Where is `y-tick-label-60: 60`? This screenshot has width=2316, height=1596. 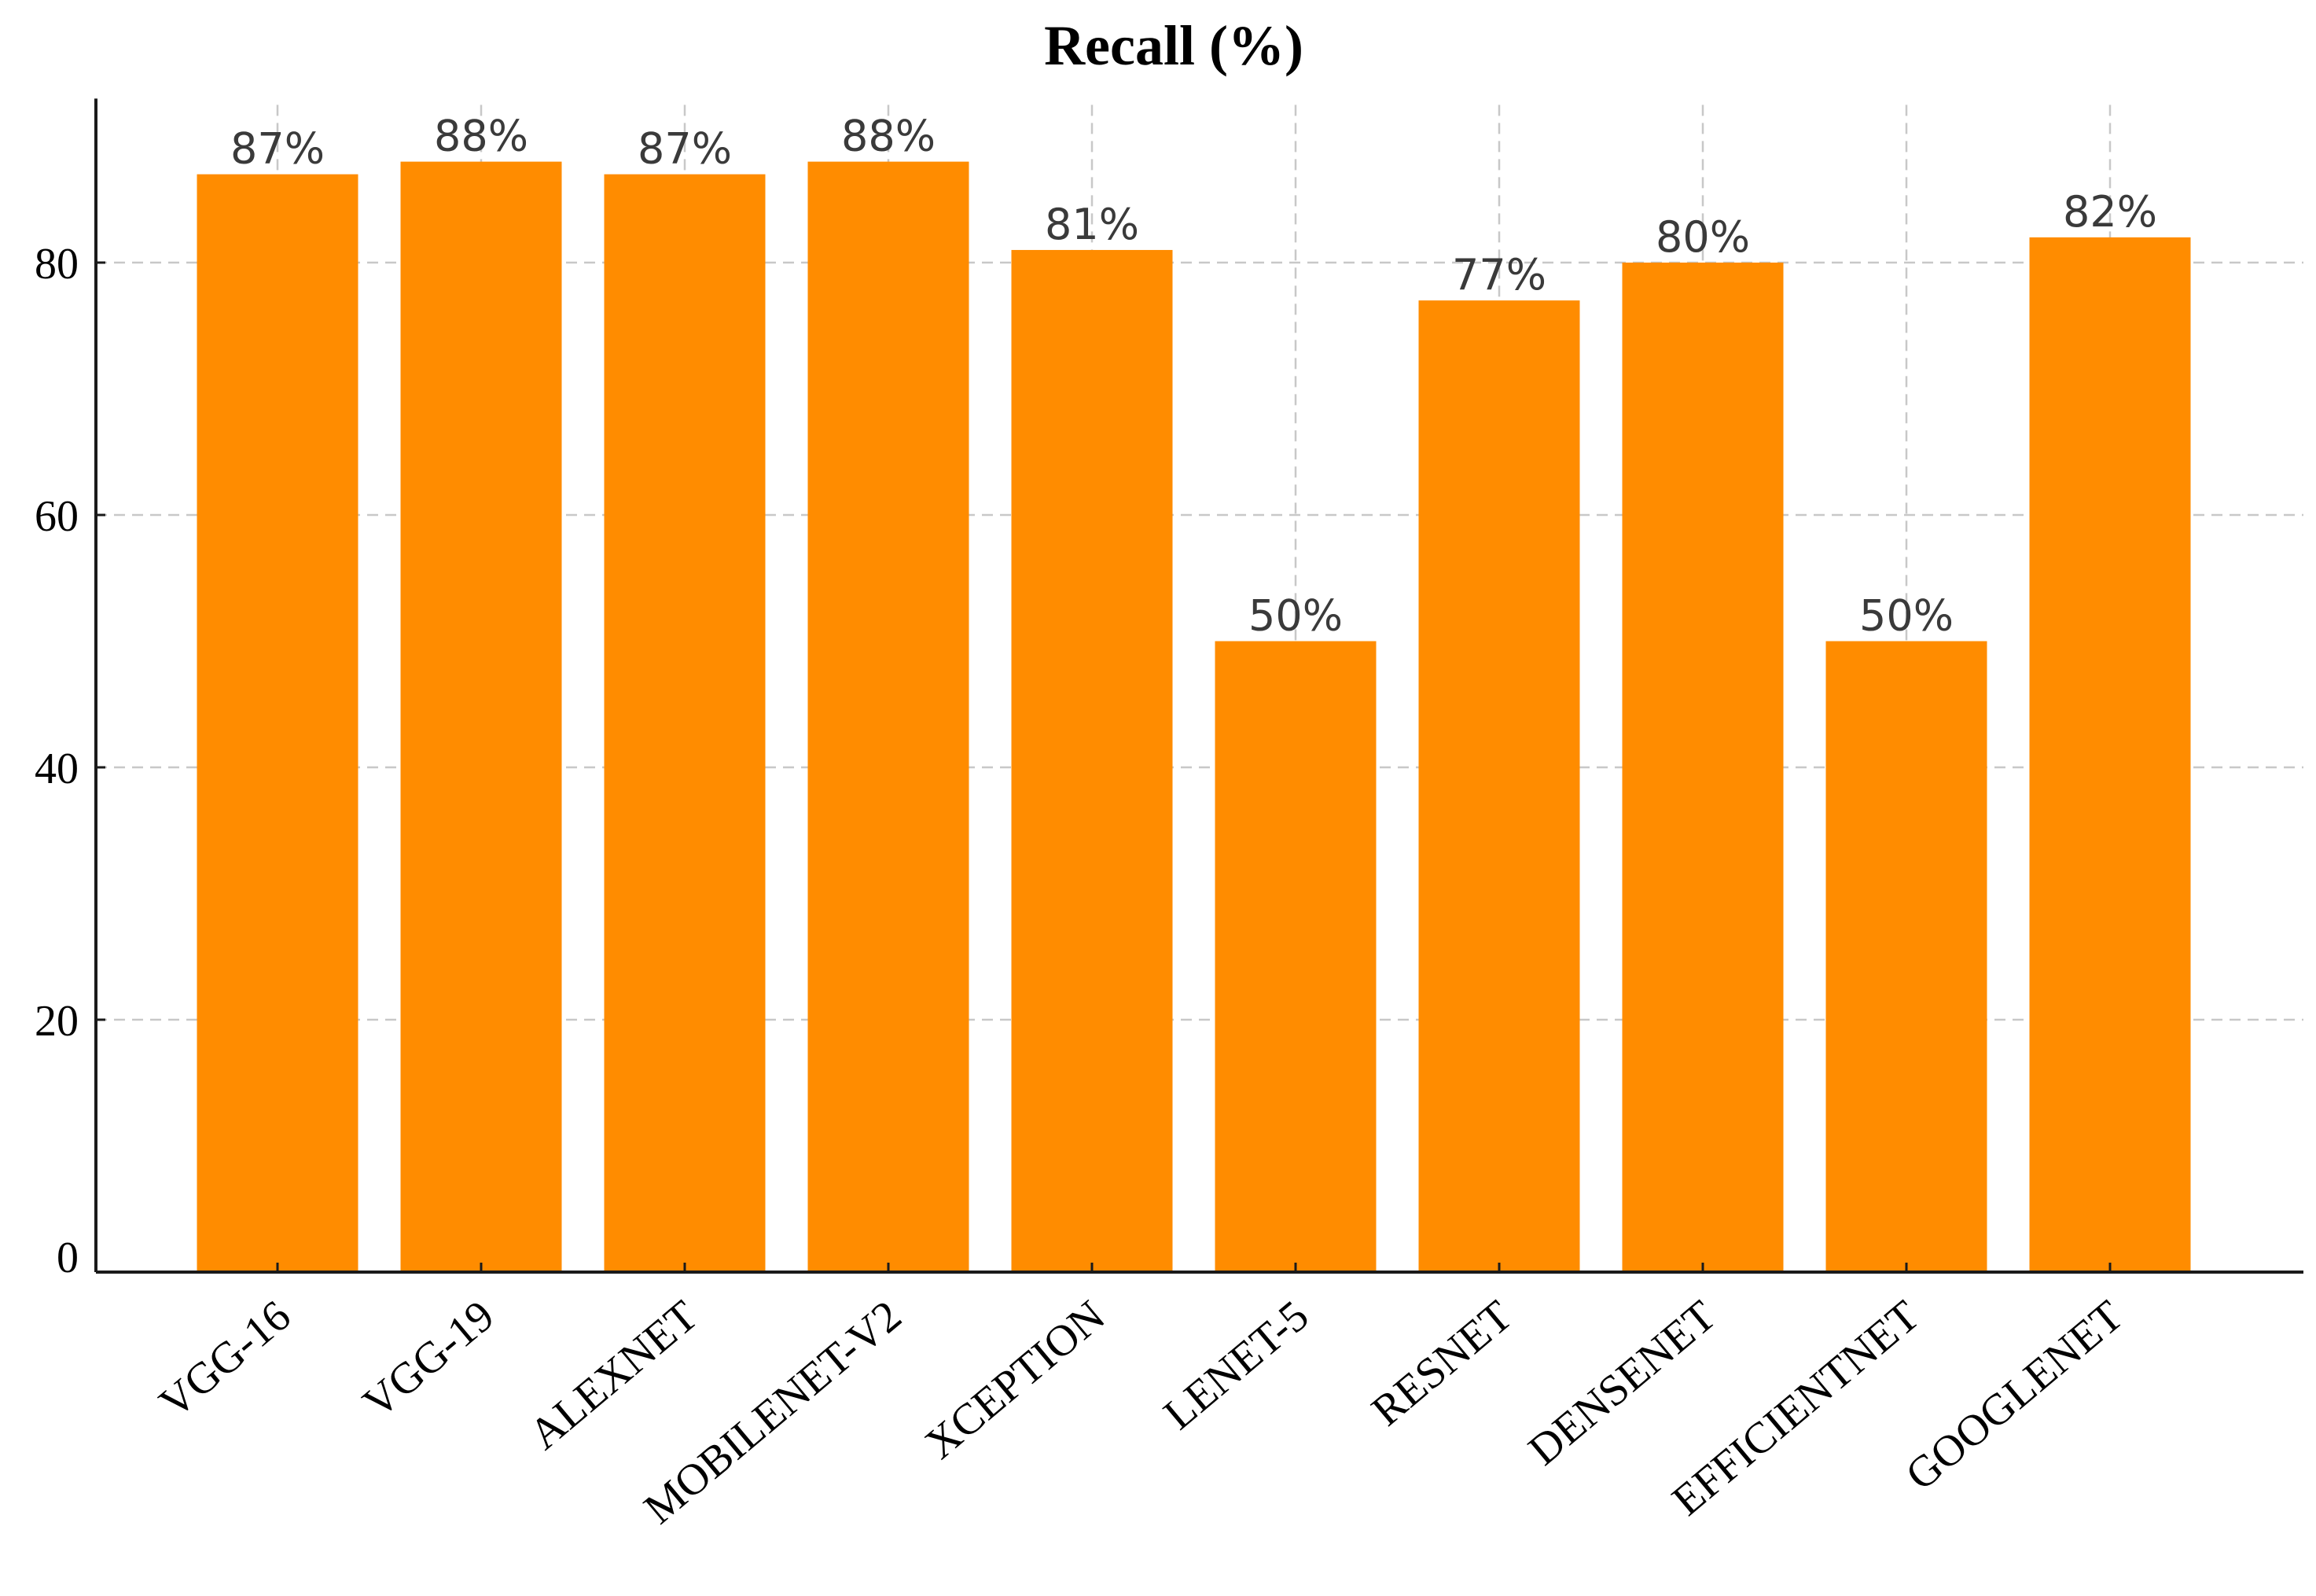
y-tick-label-60: 60 is located at coordinates (57, 516).